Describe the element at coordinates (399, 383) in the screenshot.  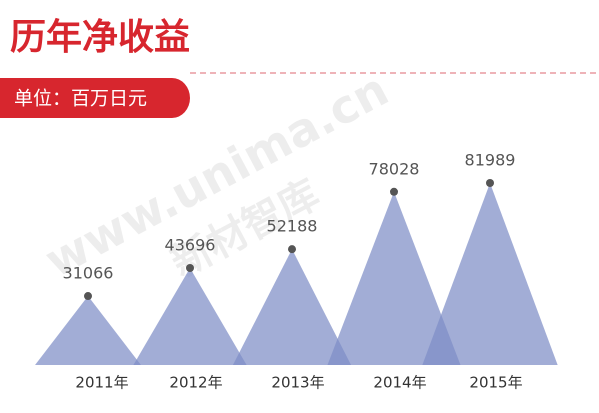
I see `x-tick-label: 2014年` at that location.